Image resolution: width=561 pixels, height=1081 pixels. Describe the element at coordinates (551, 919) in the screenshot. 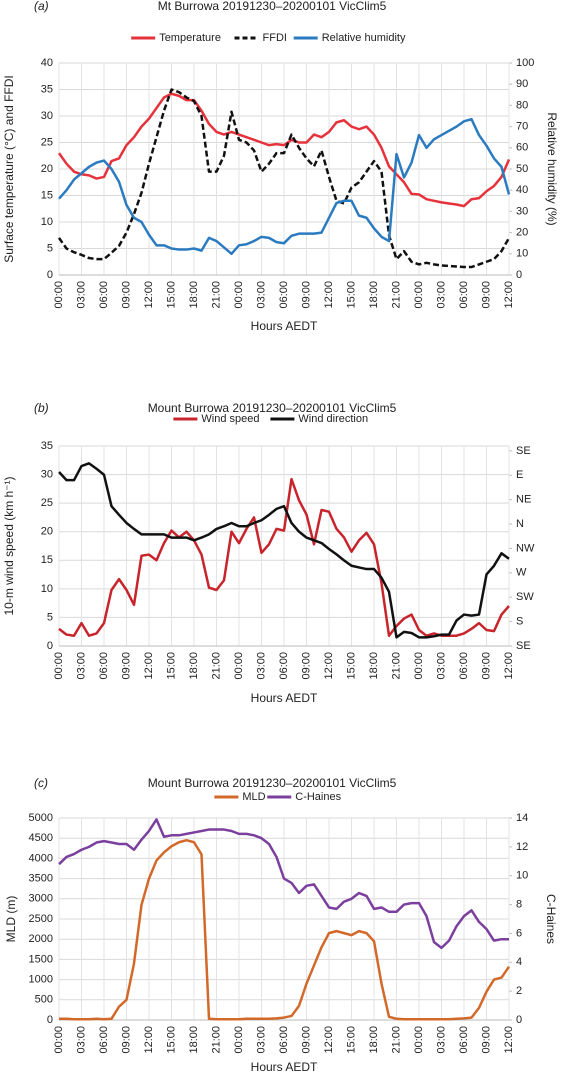

I see `y2-axis-title: C-Haines` at that location.